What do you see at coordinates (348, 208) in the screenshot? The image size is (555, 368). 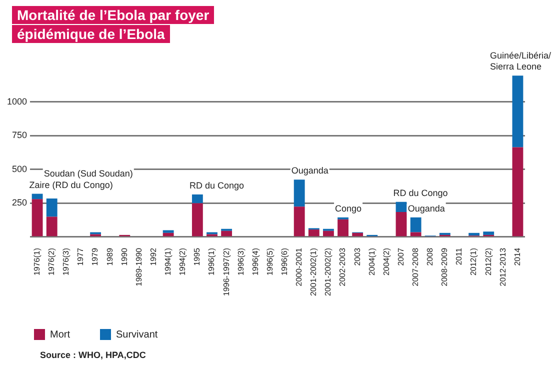 I see `annotation: Congo` at bounding box center [348, 208].